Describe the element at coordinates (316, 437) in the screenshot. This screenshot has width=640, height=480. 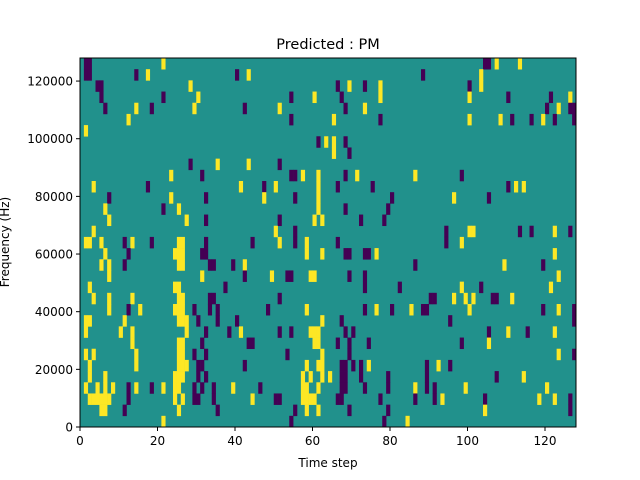
I see `x-axis: 0 20 40 60 80 100 120` at that location.